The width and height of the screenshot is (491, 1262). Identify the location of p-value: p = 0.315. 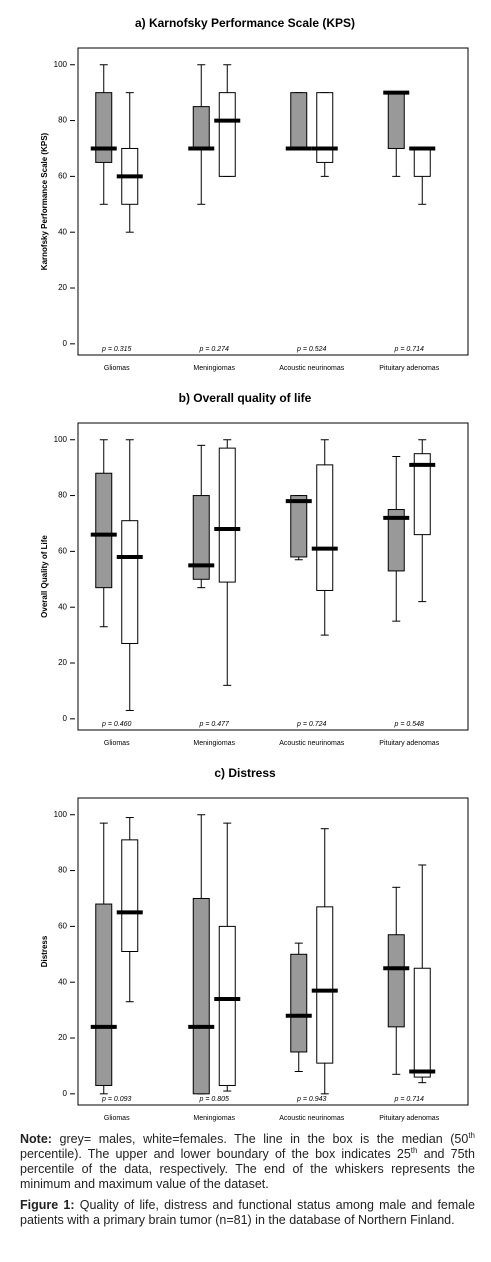
(116, 349).